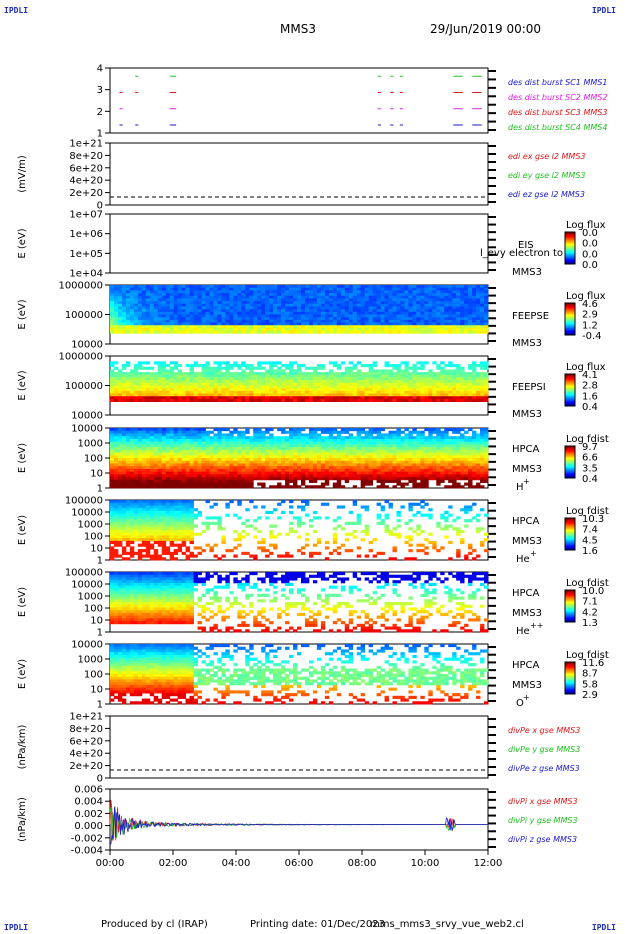  I want to click on y-tick-label: 10, so click(96, 474).